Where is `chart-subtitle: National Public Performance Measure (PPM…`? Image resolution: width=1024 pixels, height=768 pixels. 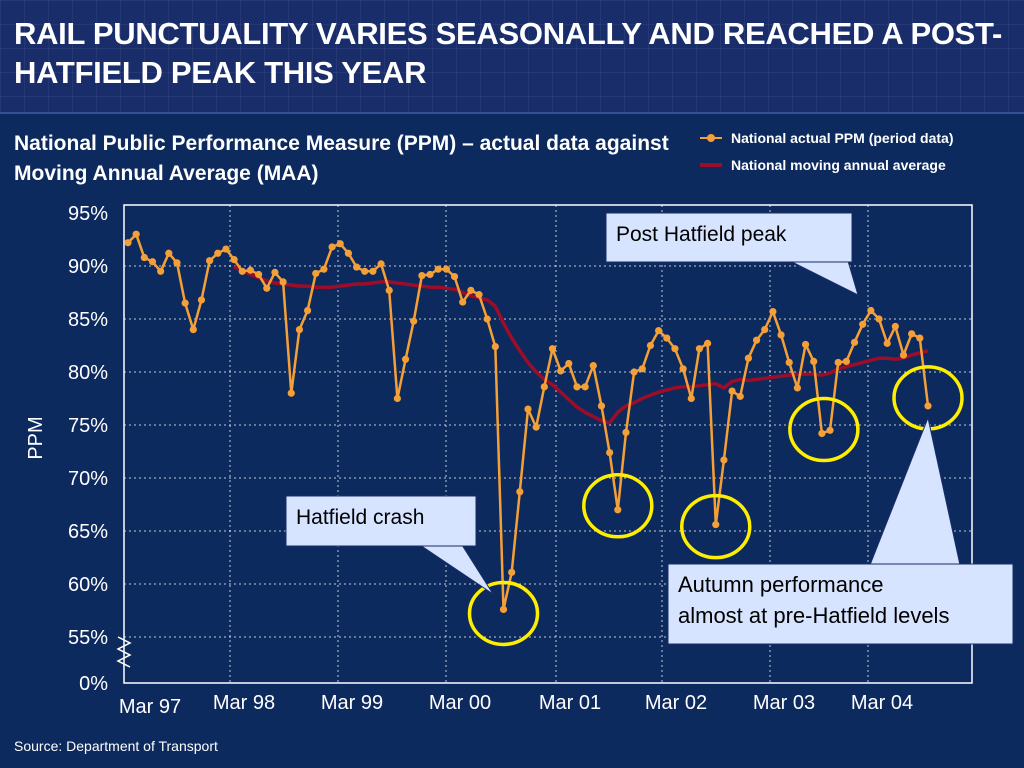 chart-subtitle: National Public Performance Measure (PPM… is located at coordinates (341, 158).